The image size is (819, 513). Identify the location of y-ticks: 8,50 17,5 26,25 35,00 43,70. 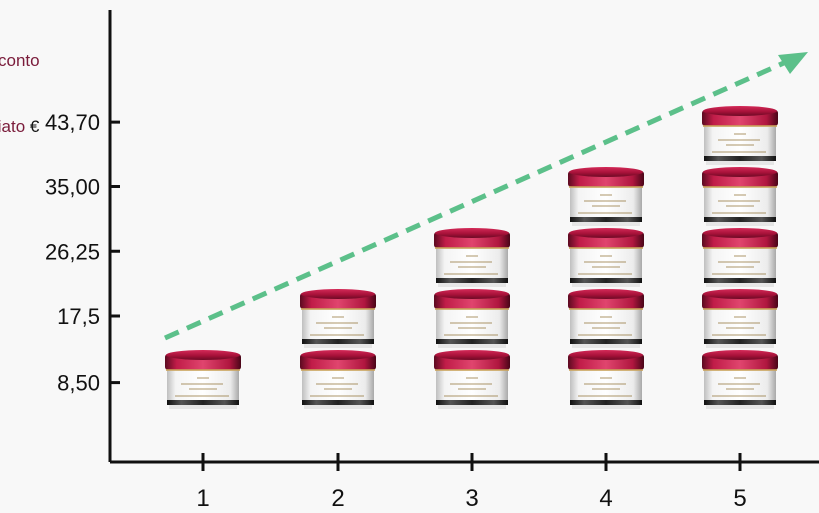
(82, 253).